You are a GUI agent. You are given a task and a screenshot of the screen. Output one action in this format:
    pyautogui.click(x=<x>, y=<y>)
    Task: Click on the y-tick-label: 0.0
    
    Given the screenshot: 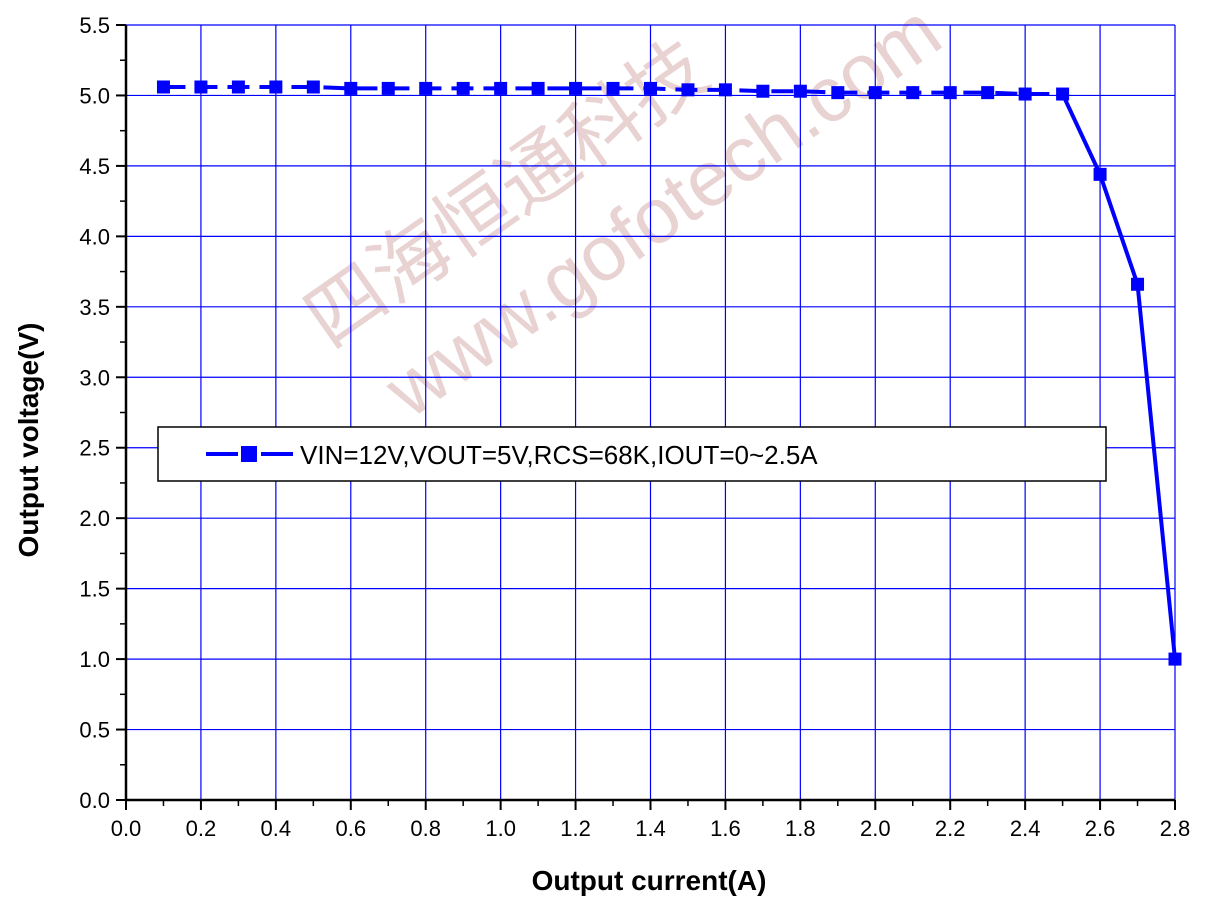 What is the action you would take?
    pyautogui.click(x=94, y=800)
    